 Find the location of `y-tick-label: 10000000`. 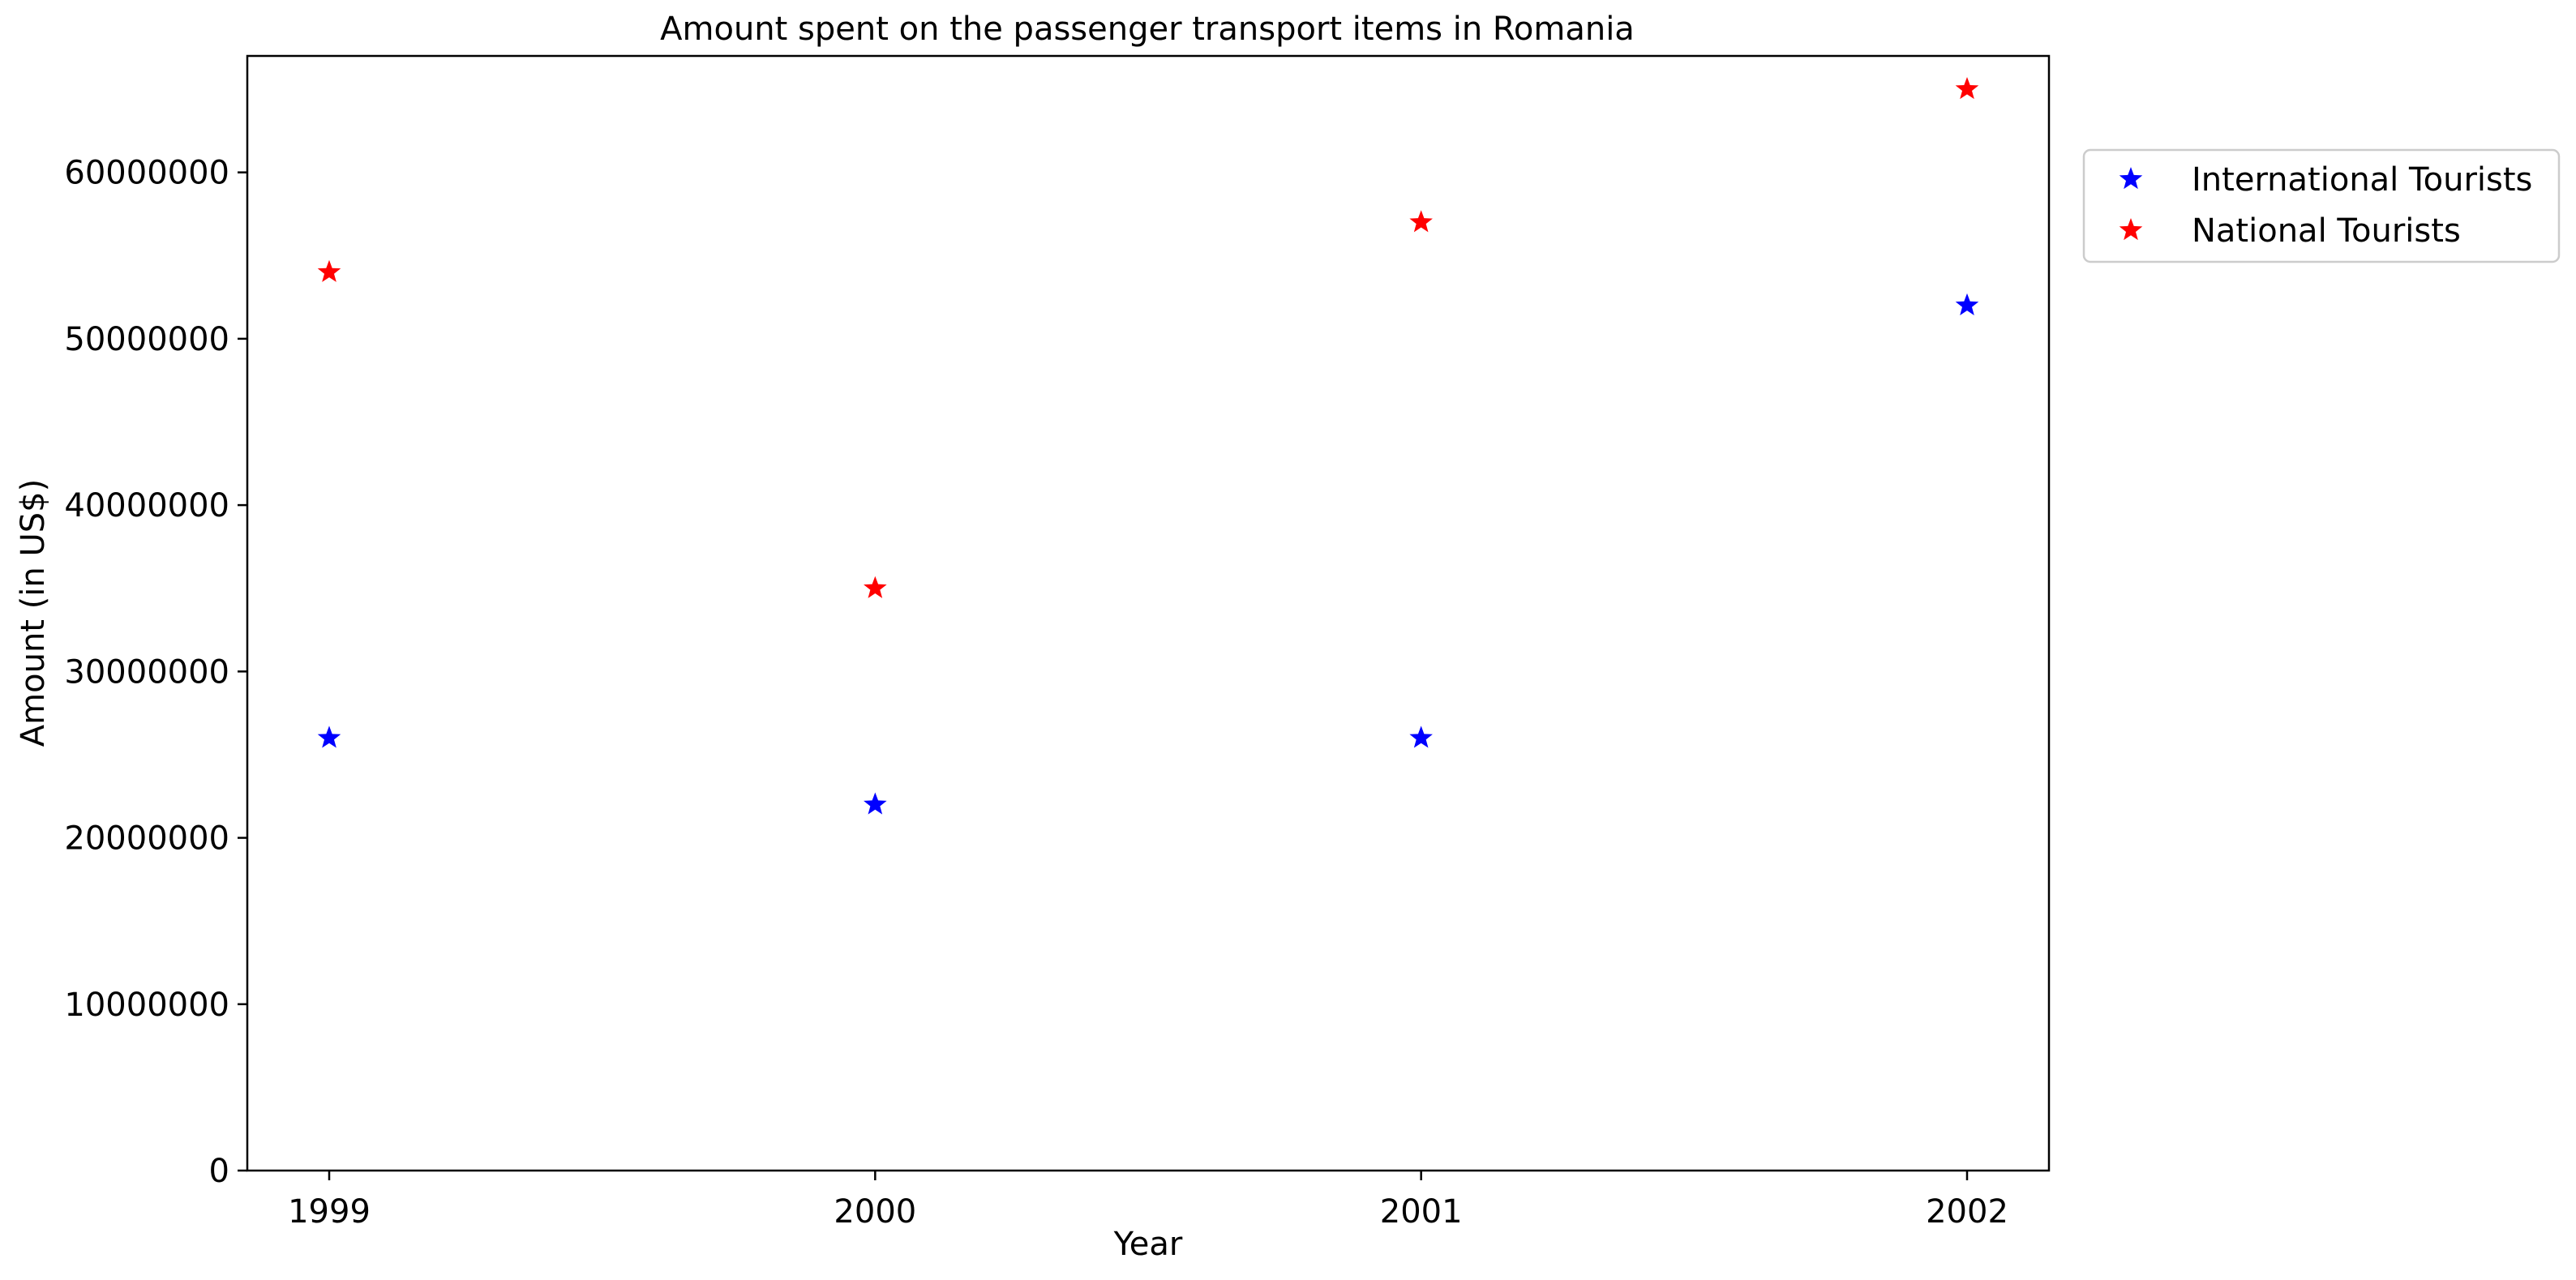

y-tick-label: 10000000 is located at coordinates (146, 1006).